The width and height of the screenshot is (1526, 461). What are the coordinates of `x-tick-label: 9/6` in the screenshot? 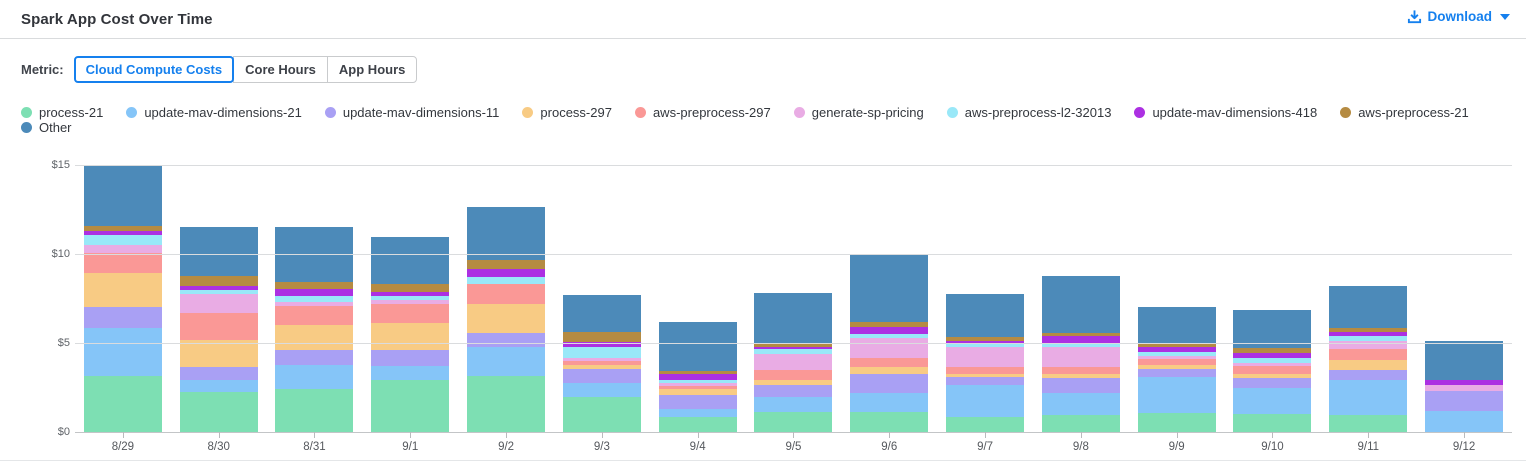 It's located at (889, 447).